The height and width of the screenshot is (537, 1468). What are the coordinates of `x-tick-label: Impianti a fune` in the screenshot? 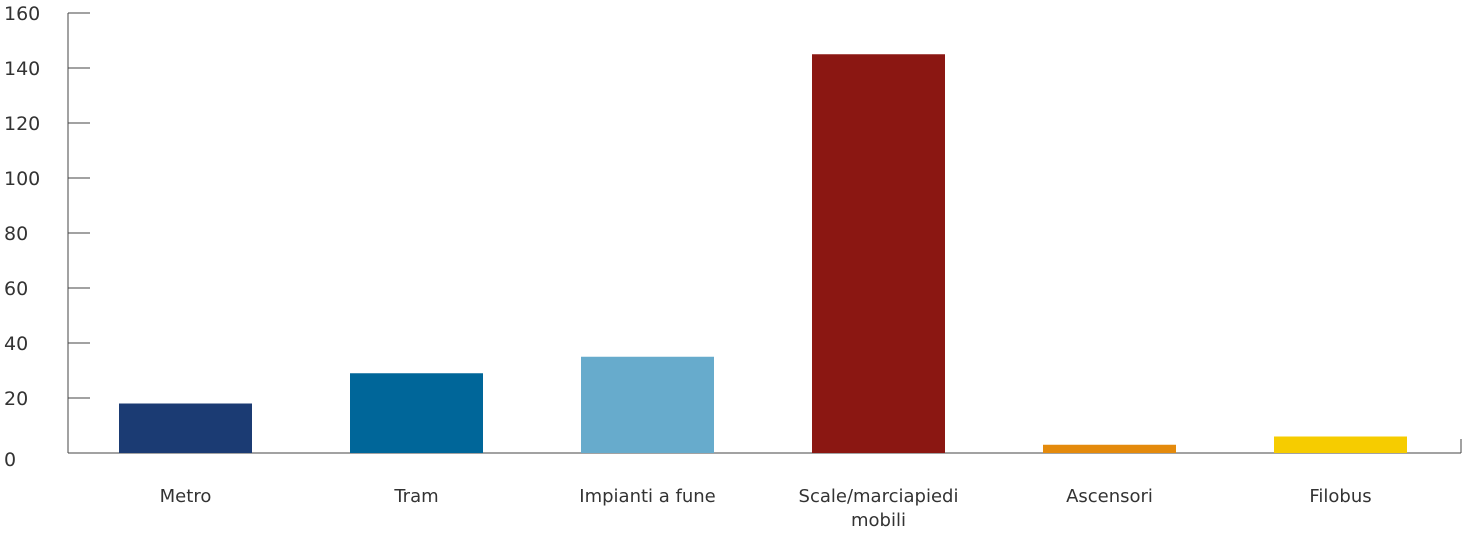 It's located at (647, 496).